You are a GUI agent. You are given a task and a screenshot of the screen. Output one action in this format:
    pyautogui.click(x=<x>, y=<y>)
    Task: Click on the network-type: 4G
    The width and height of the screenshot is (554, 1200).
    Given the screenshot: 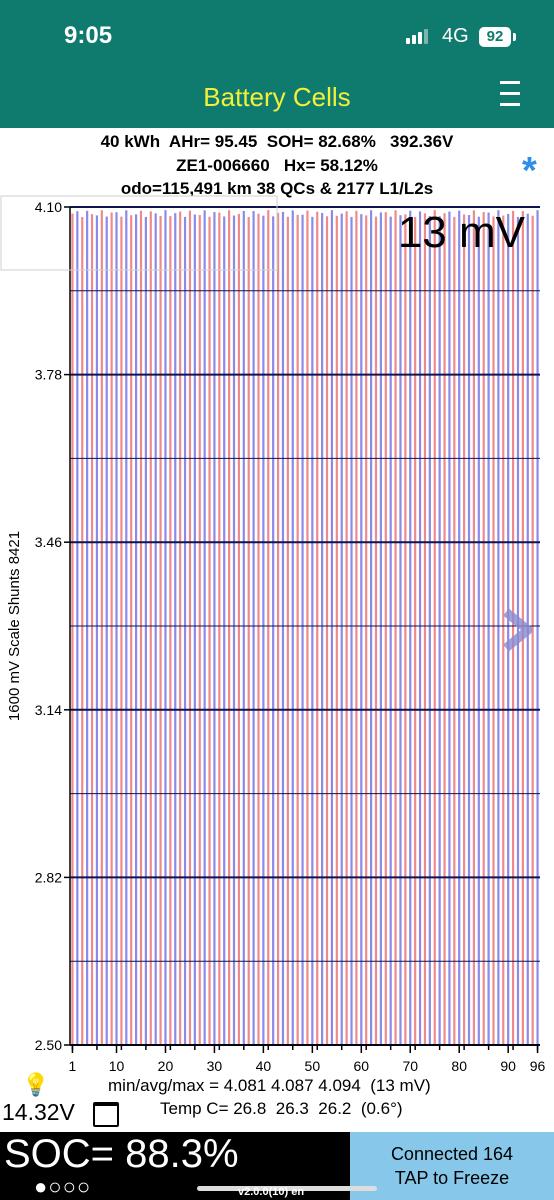 What is the action you would take?
    pyautogui.click(x=455, y=36)
    